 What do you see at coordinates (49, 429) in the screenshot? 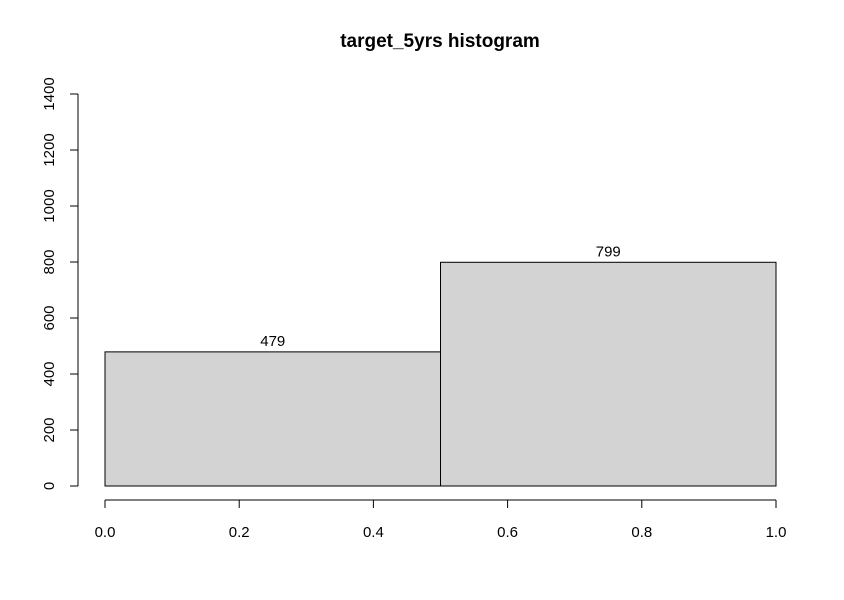
I see `y-tick-label: 200` at bounding box center [49, 429].